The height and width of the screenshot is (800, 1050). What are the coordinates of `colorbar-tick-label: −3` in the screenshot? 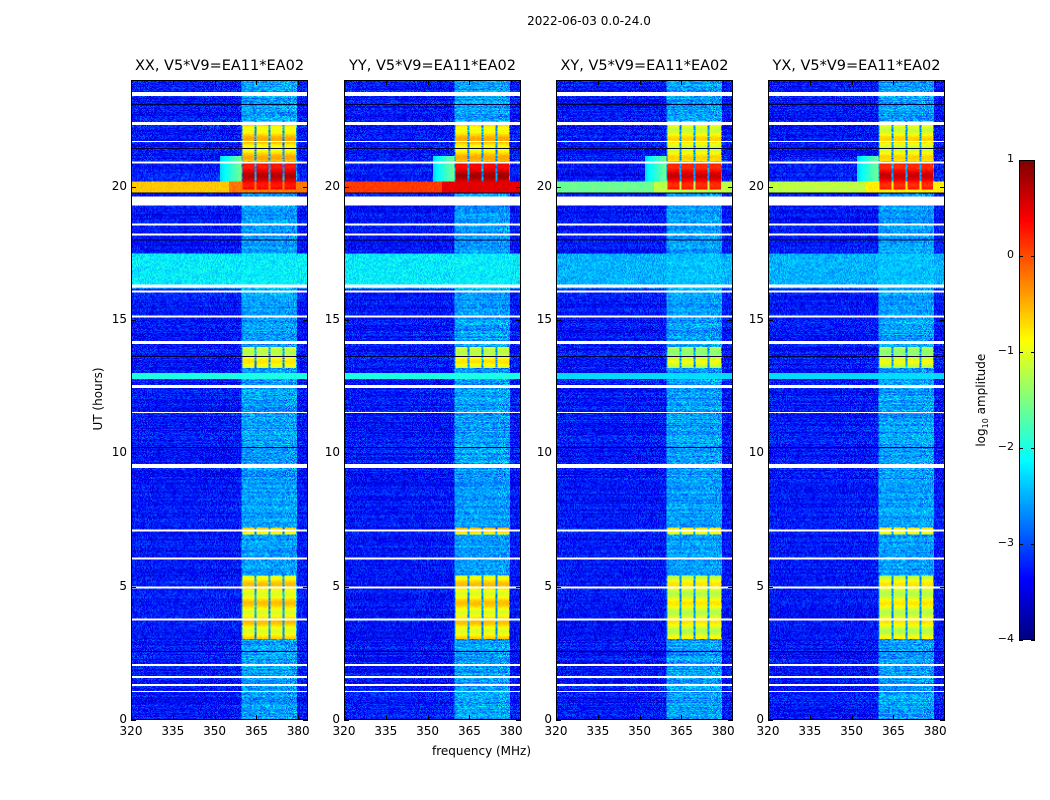 It's located at (1005, 542).